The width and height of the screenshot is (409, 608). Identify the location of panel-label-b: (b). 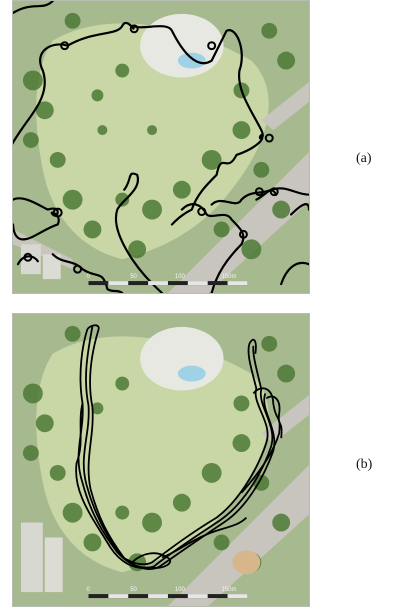
(364, 464).